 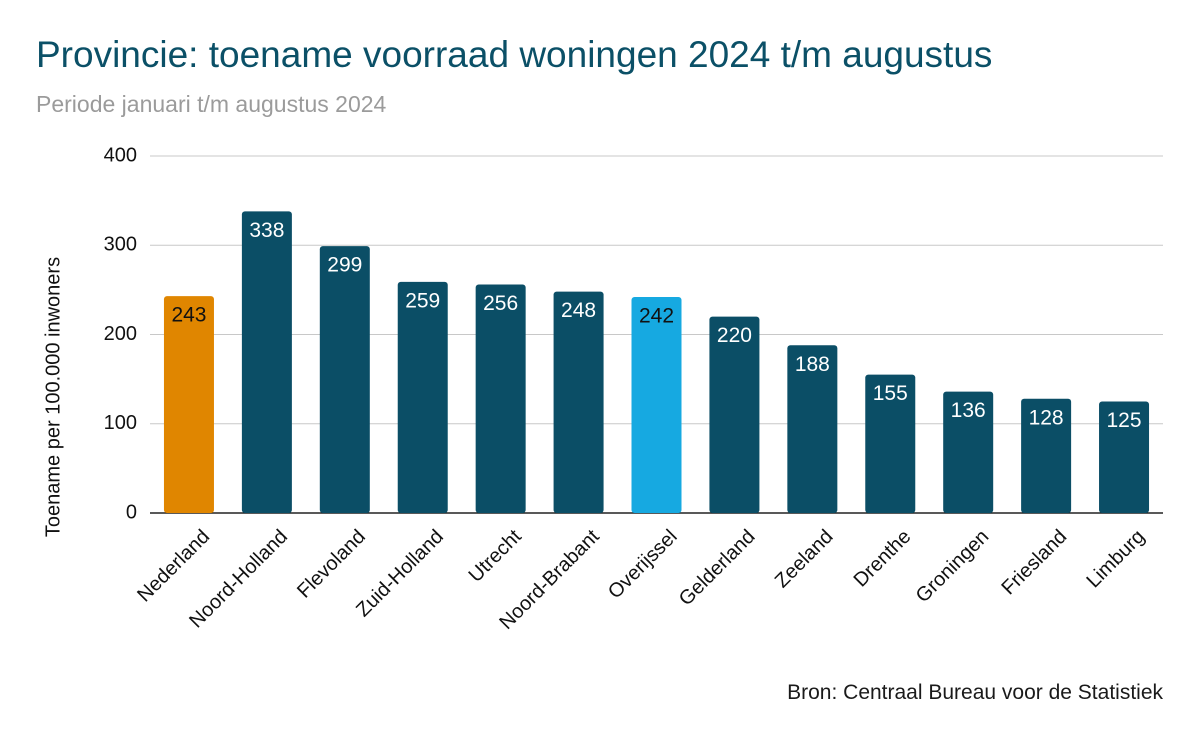 I want to click on x-tick-label: Flevoland, so click(x=331, y=564).